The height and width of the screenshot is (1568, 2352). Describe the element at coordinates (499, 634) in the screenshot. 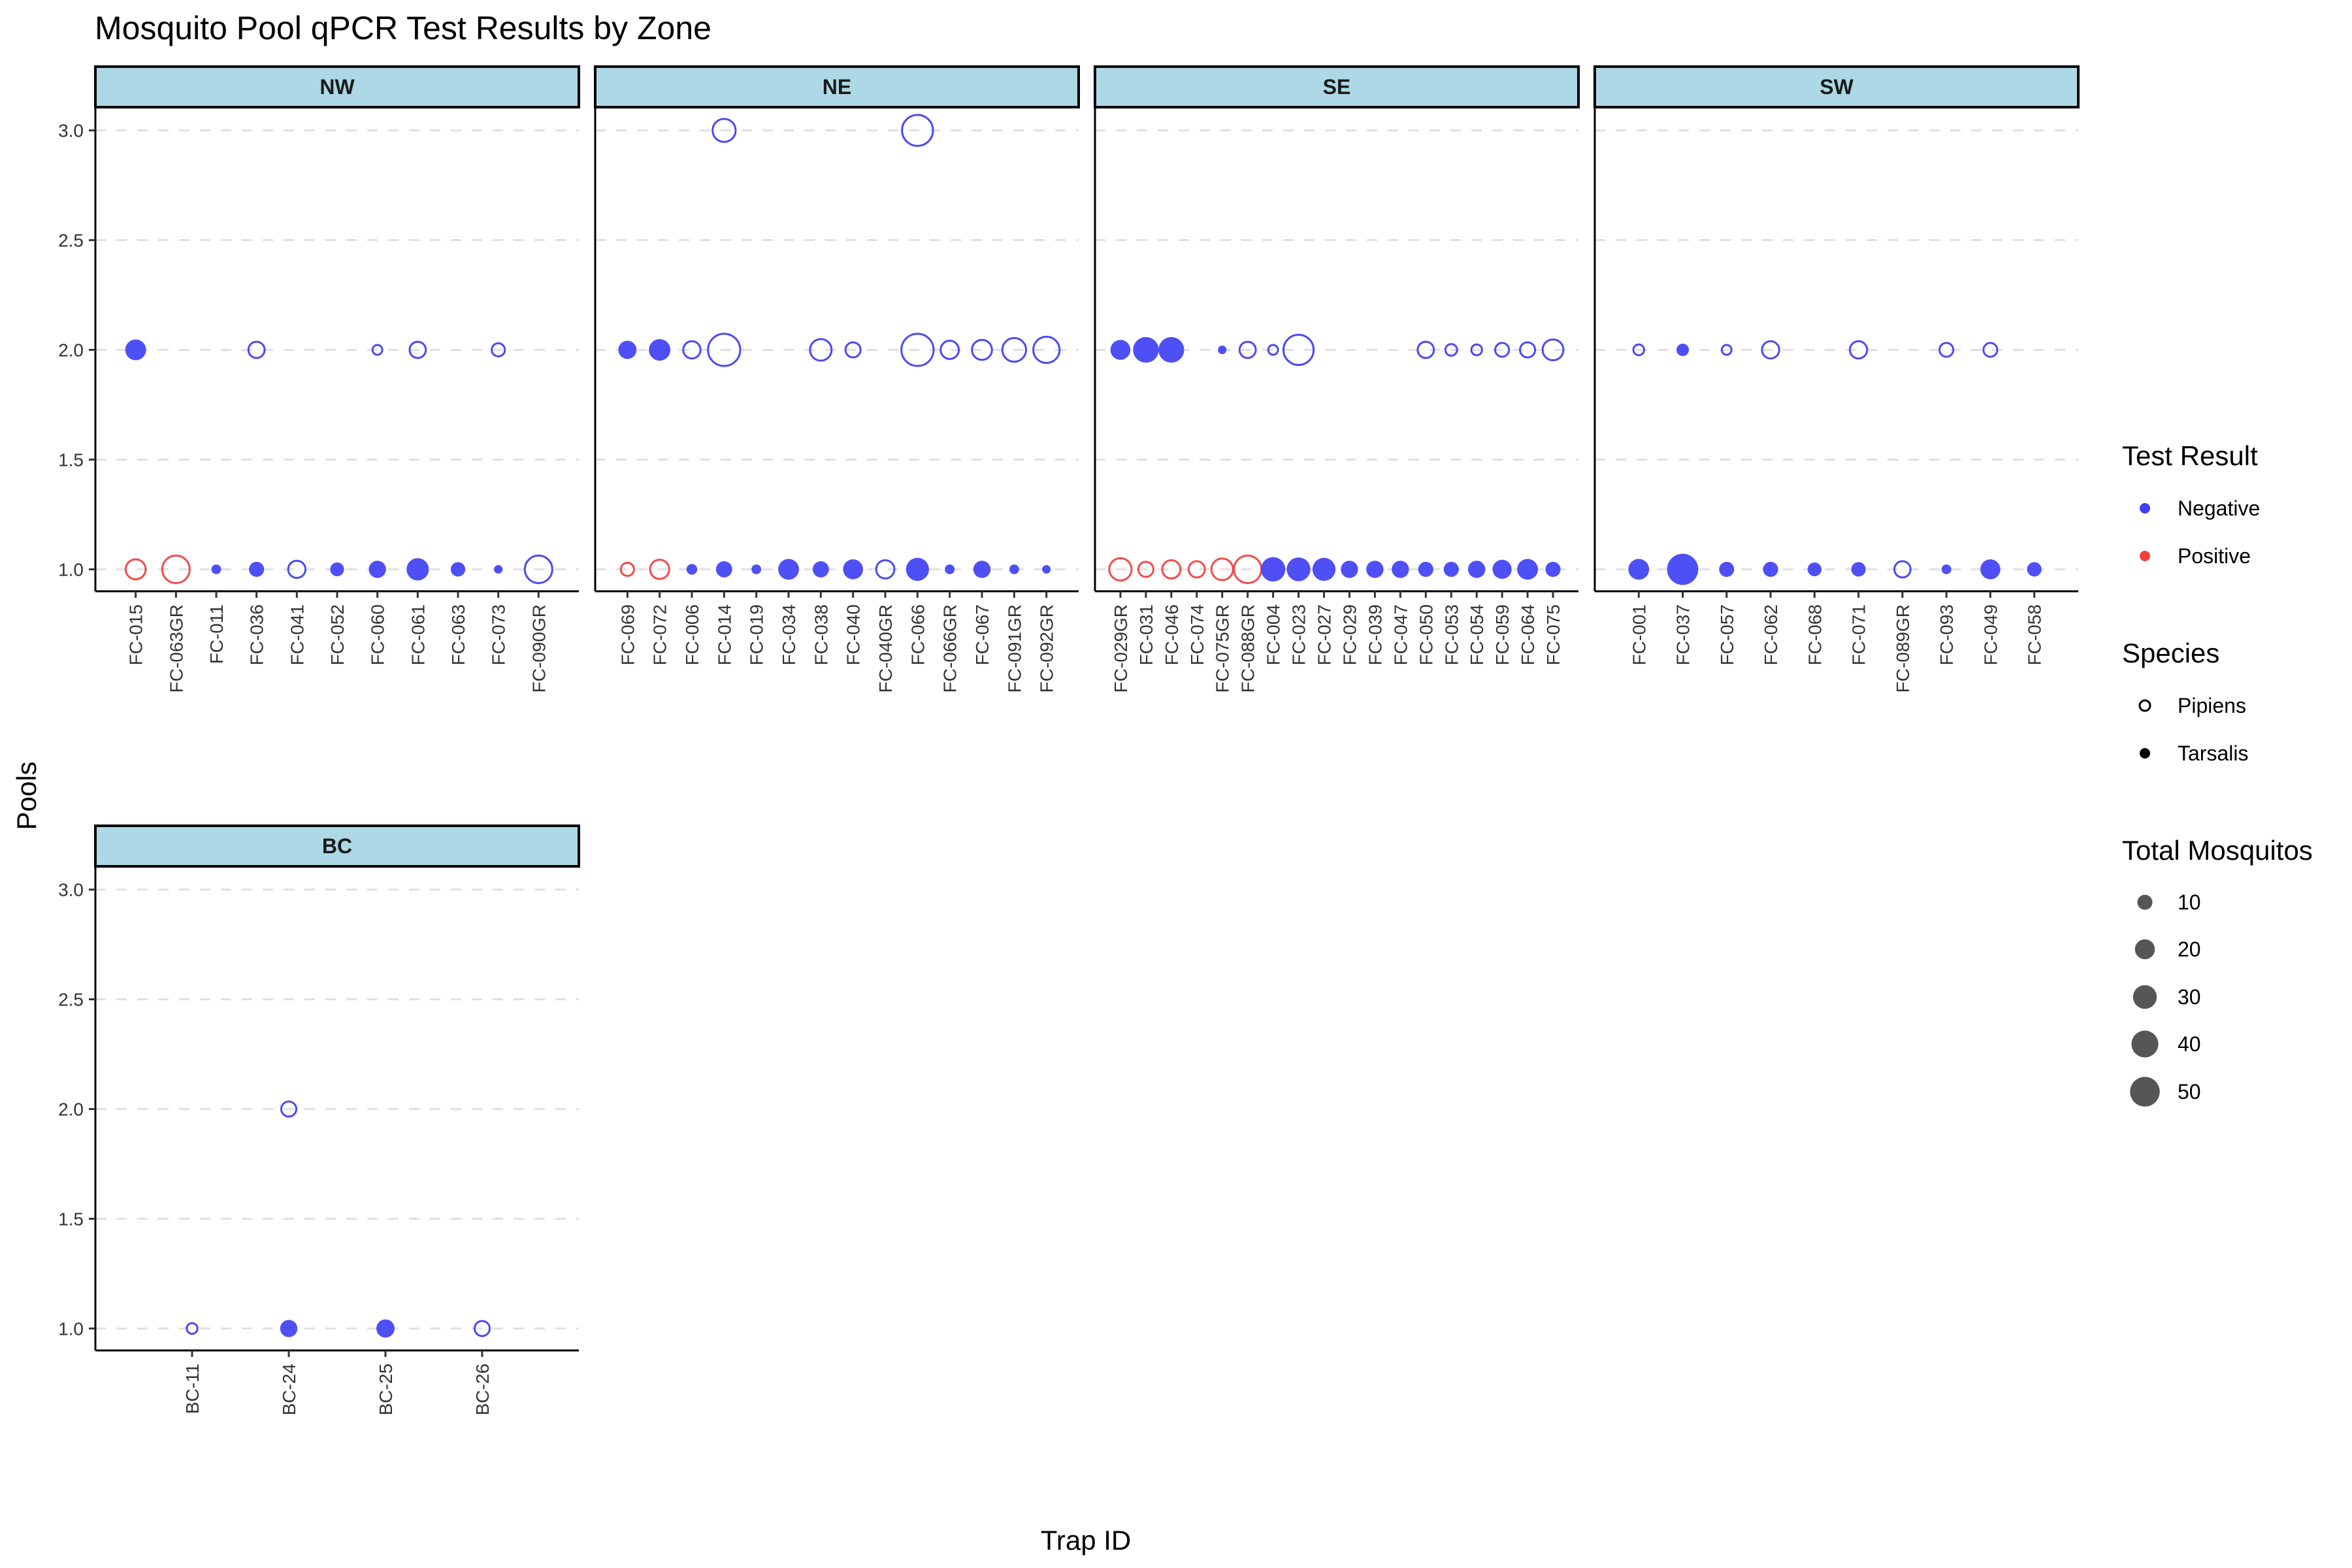

I see `x-tick-label-nw-9: FC-073` at that location.